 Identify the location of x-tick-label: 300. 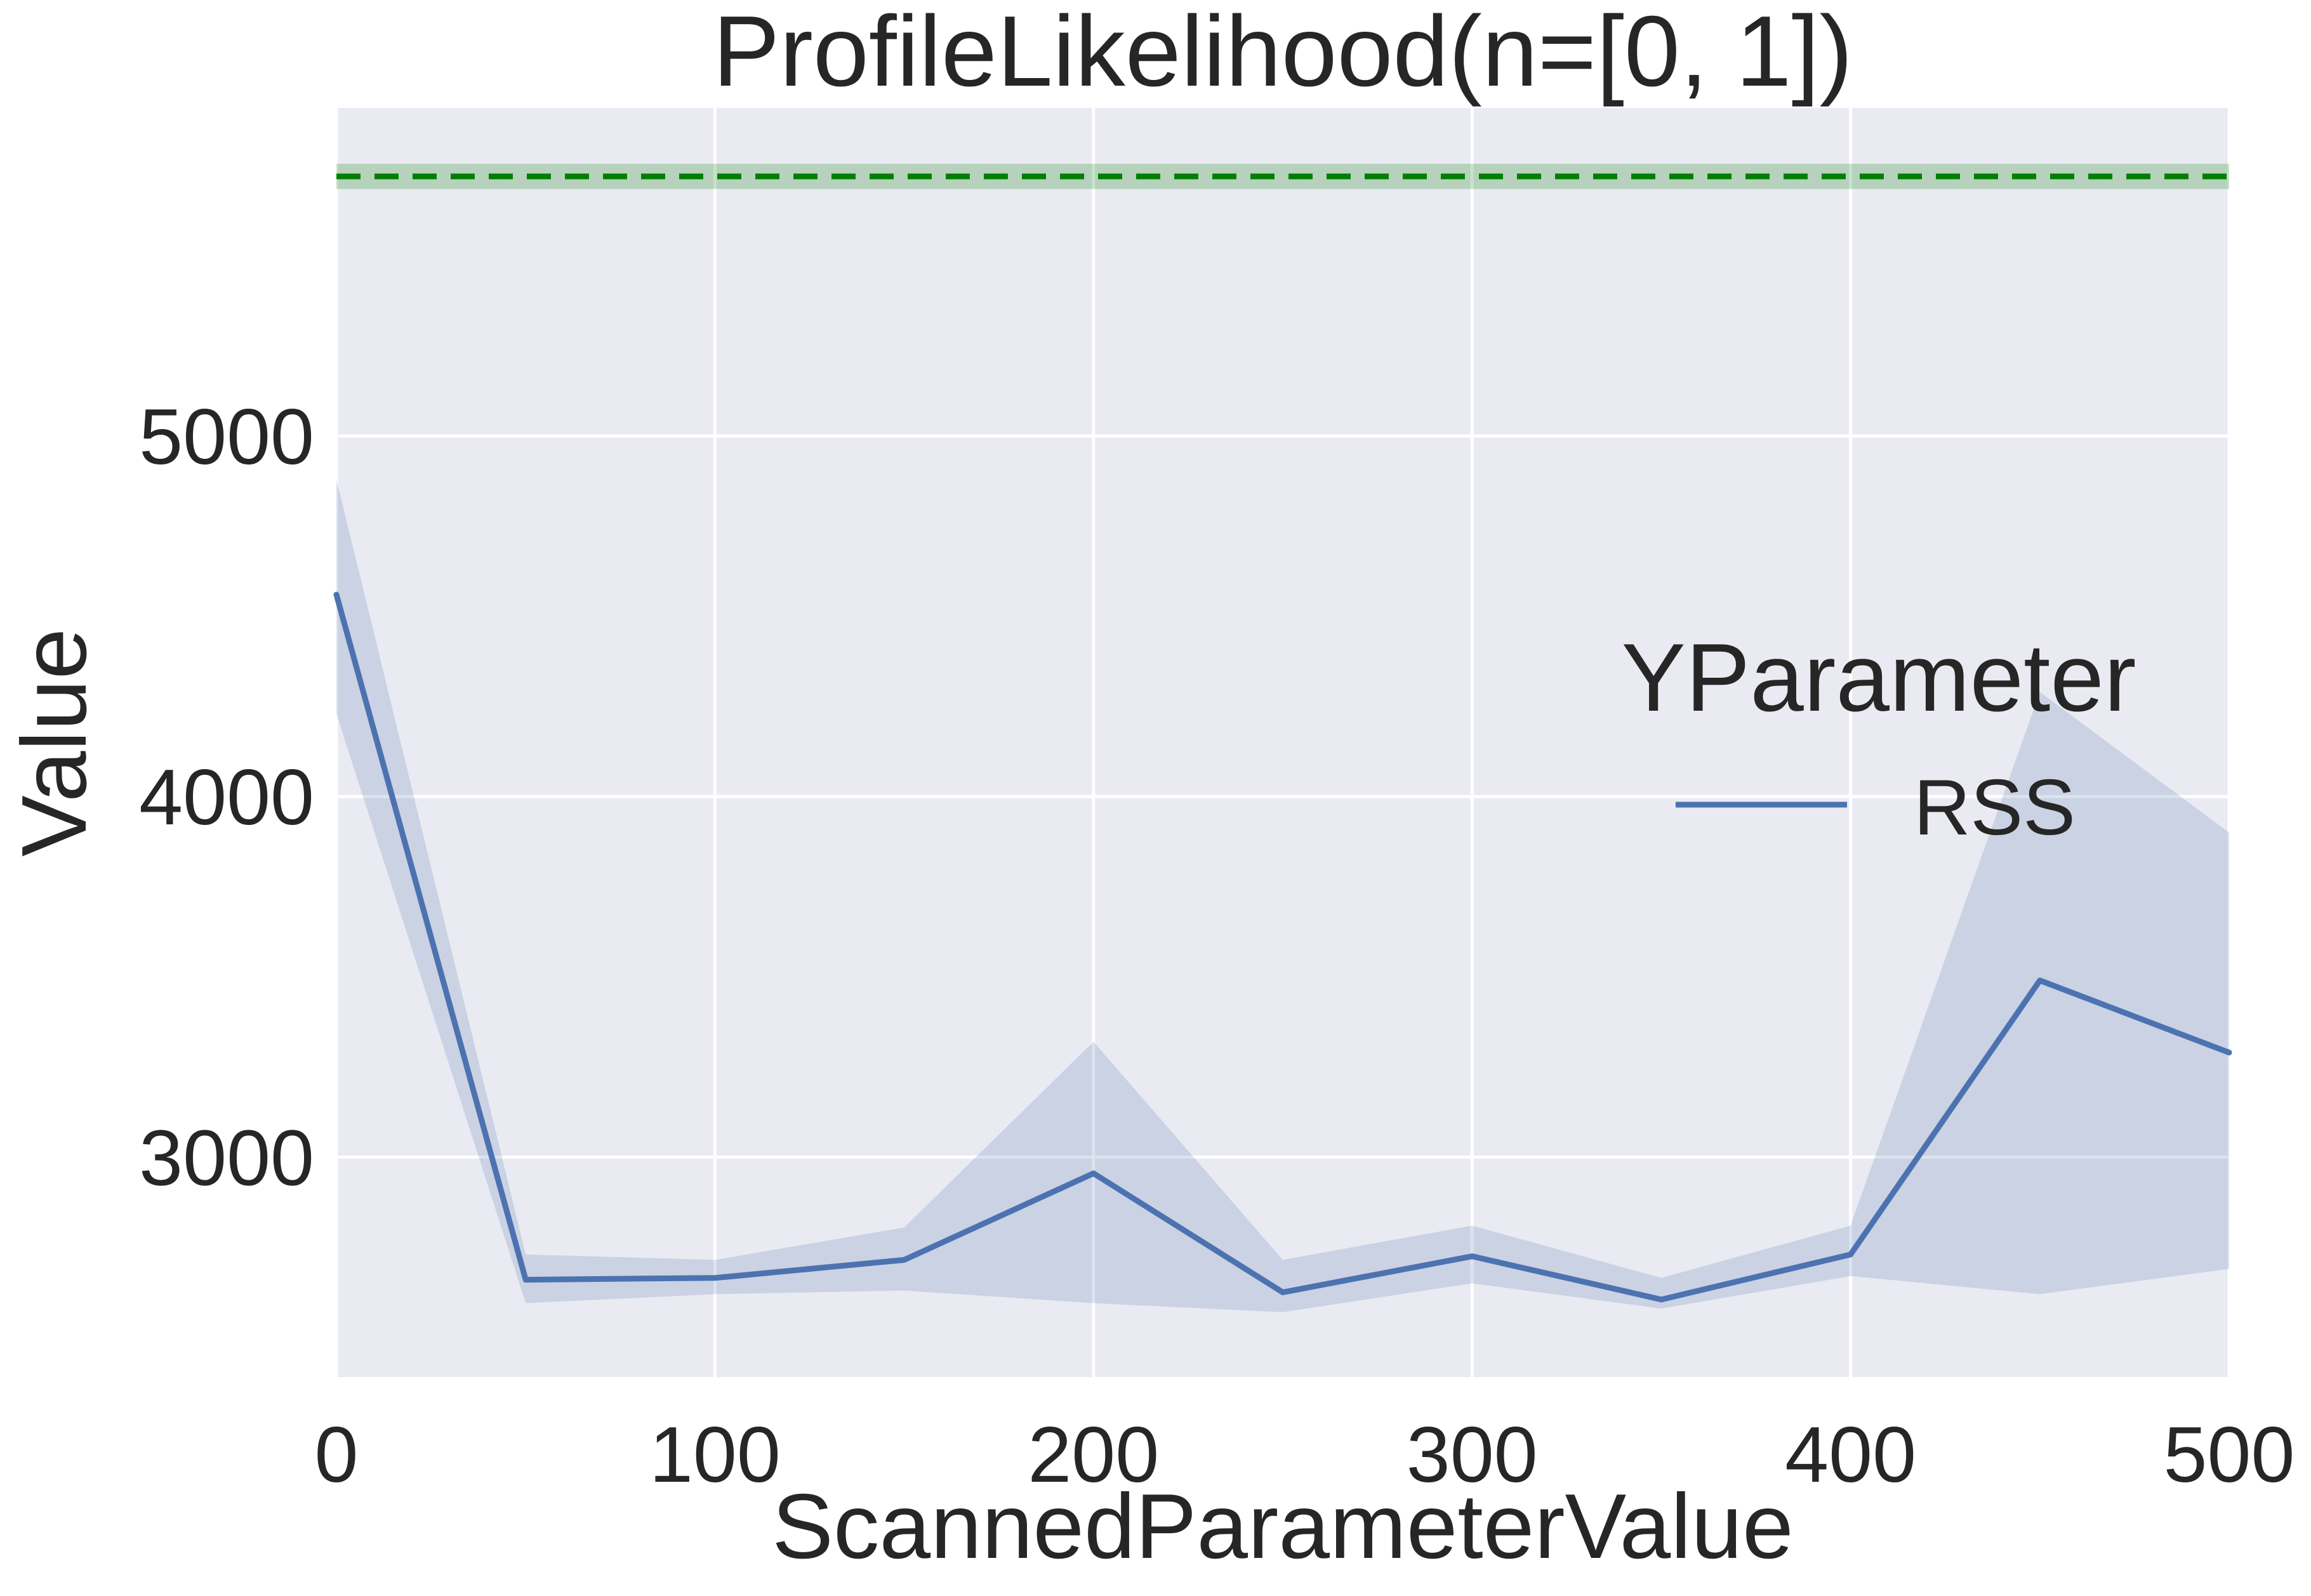
(1472, 1455).